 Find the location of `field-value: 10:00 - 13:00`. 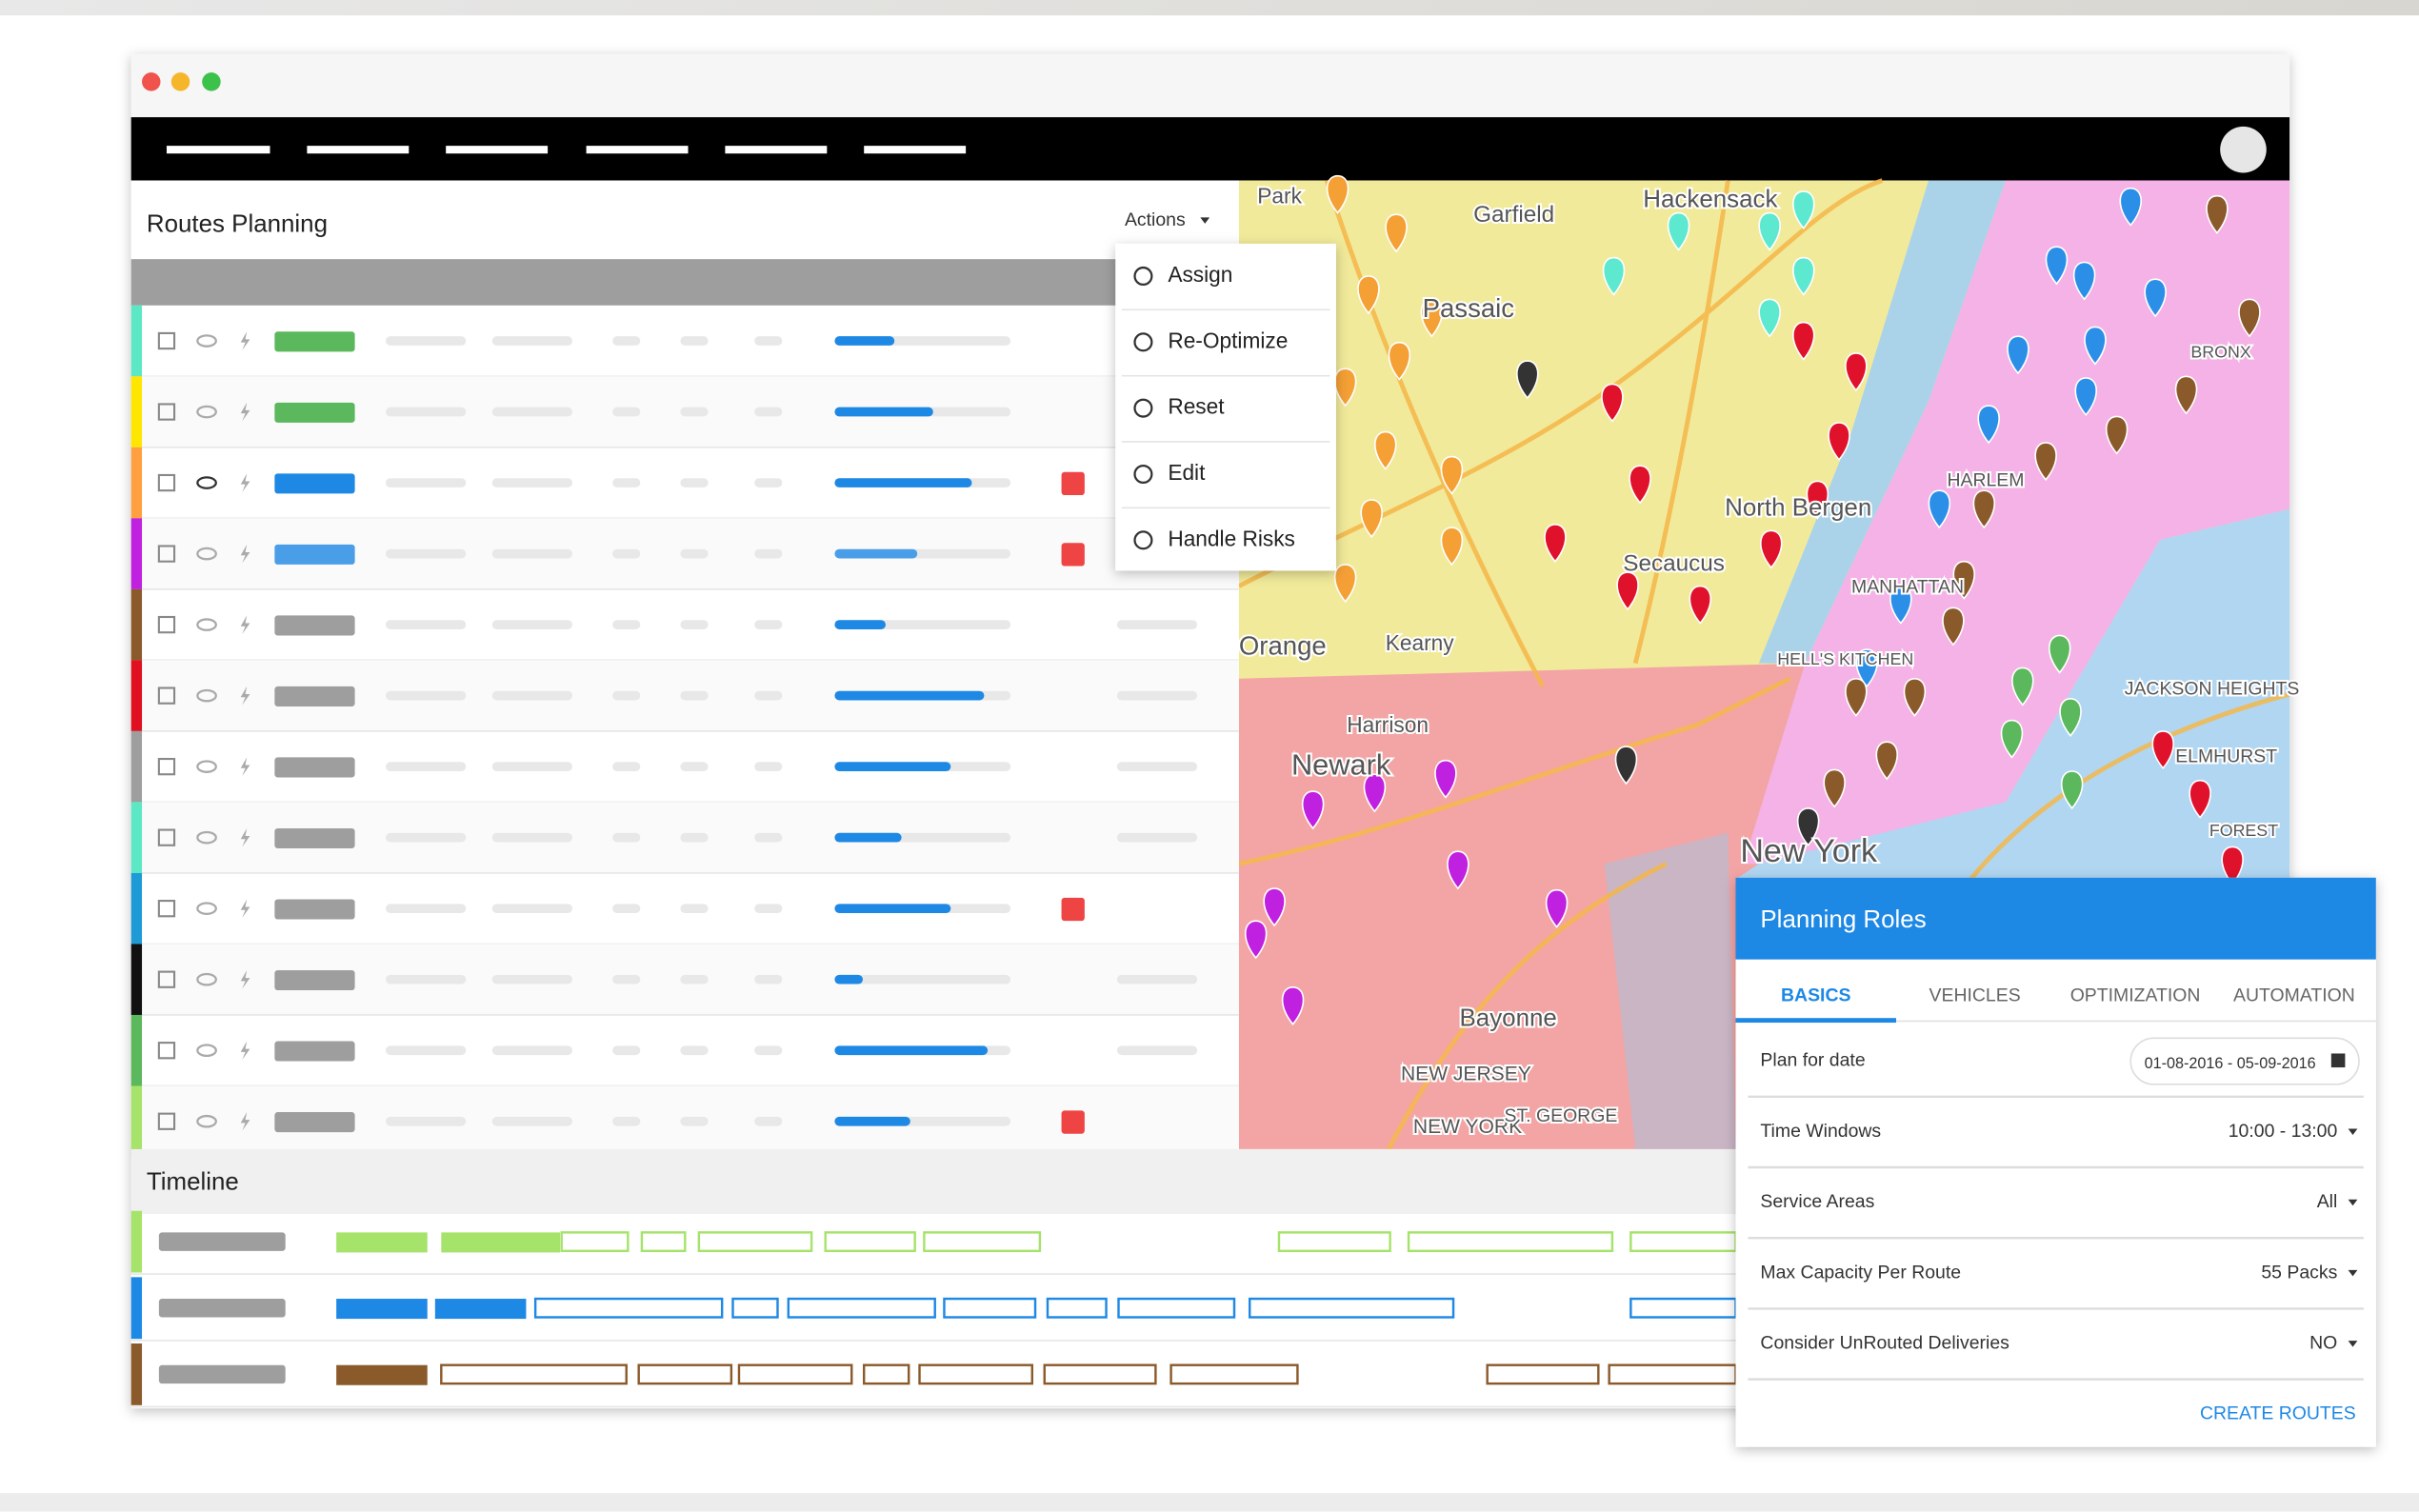

field-value: 10:00 - 13:00 is located at coordinates (2283, 1131).